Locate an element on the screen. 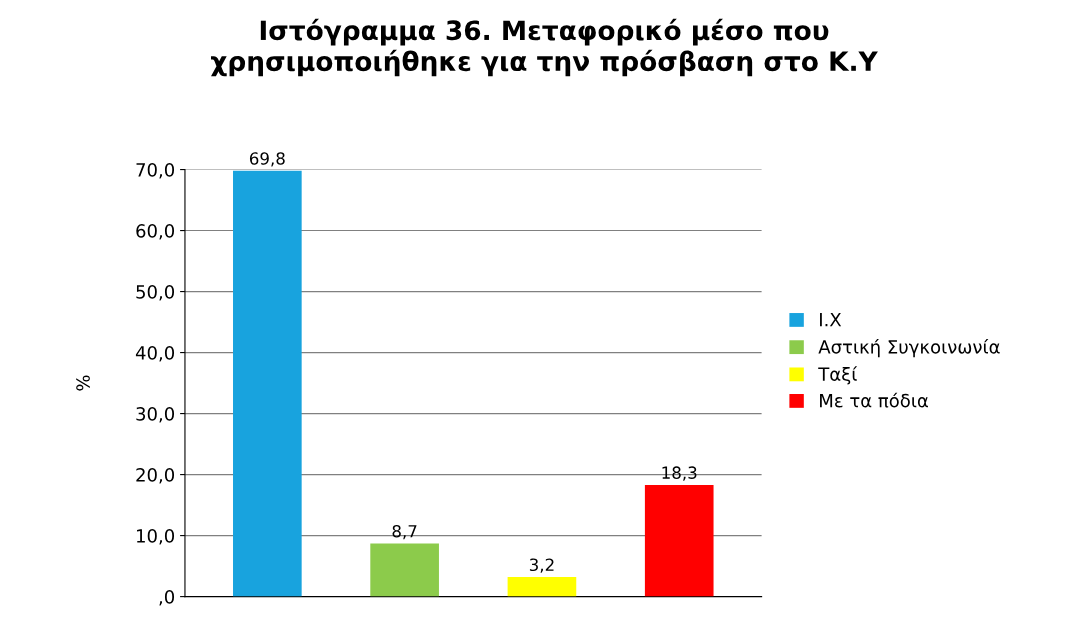 The width and height of the screenshot is (1088, 628). y-tick-label: 30,0 is located at coordinates (155, 415).